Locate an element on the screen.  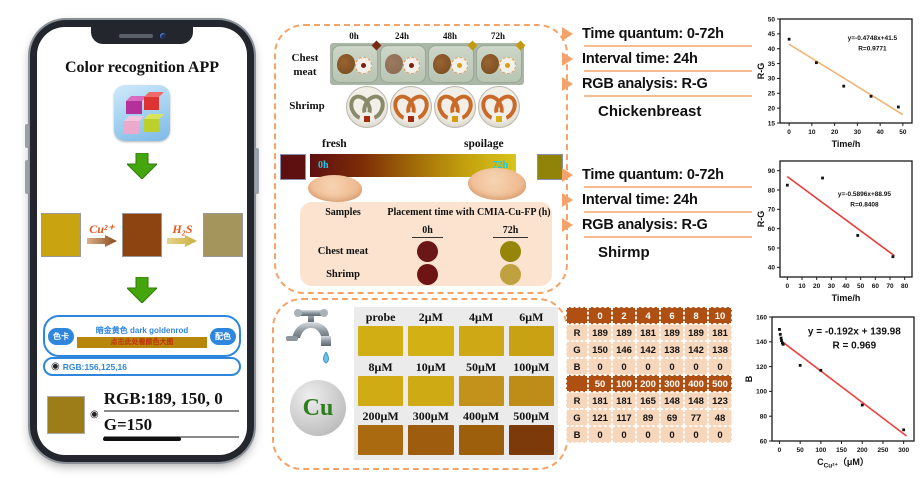
probe-color-swatch is located at coordinates (61, 235).